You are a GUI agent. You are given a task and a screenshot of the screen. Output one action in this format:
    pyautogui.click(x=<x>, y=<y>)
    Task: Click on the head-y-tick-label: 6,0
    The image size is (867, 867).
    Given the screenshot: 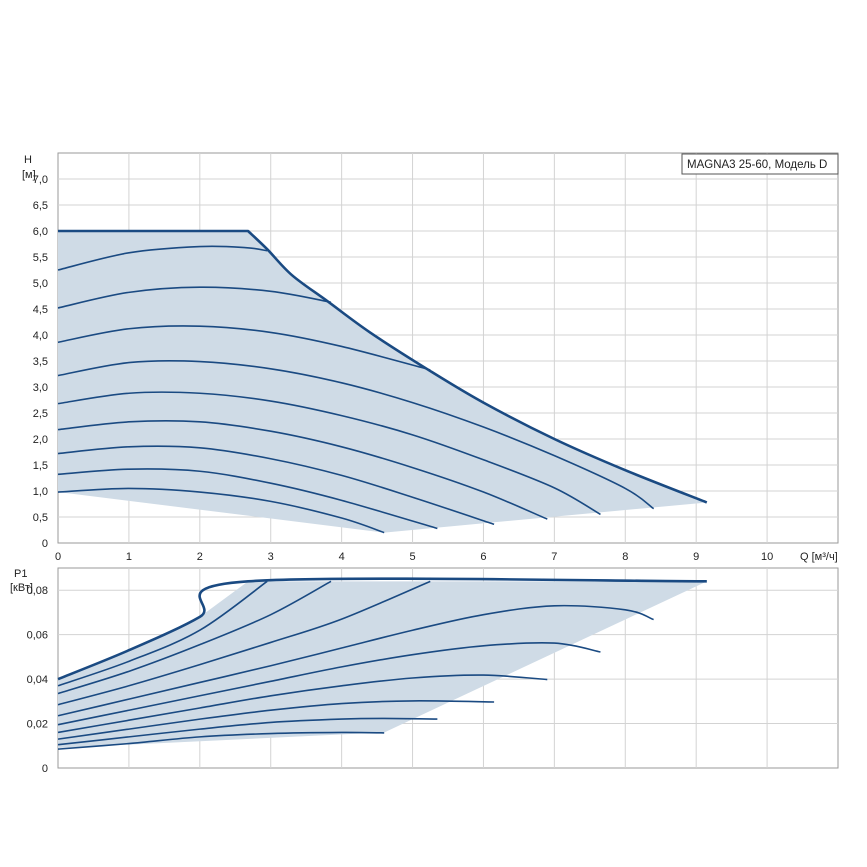 What is the action you would take?
    pyautogui.click(x=40, y=232)
    